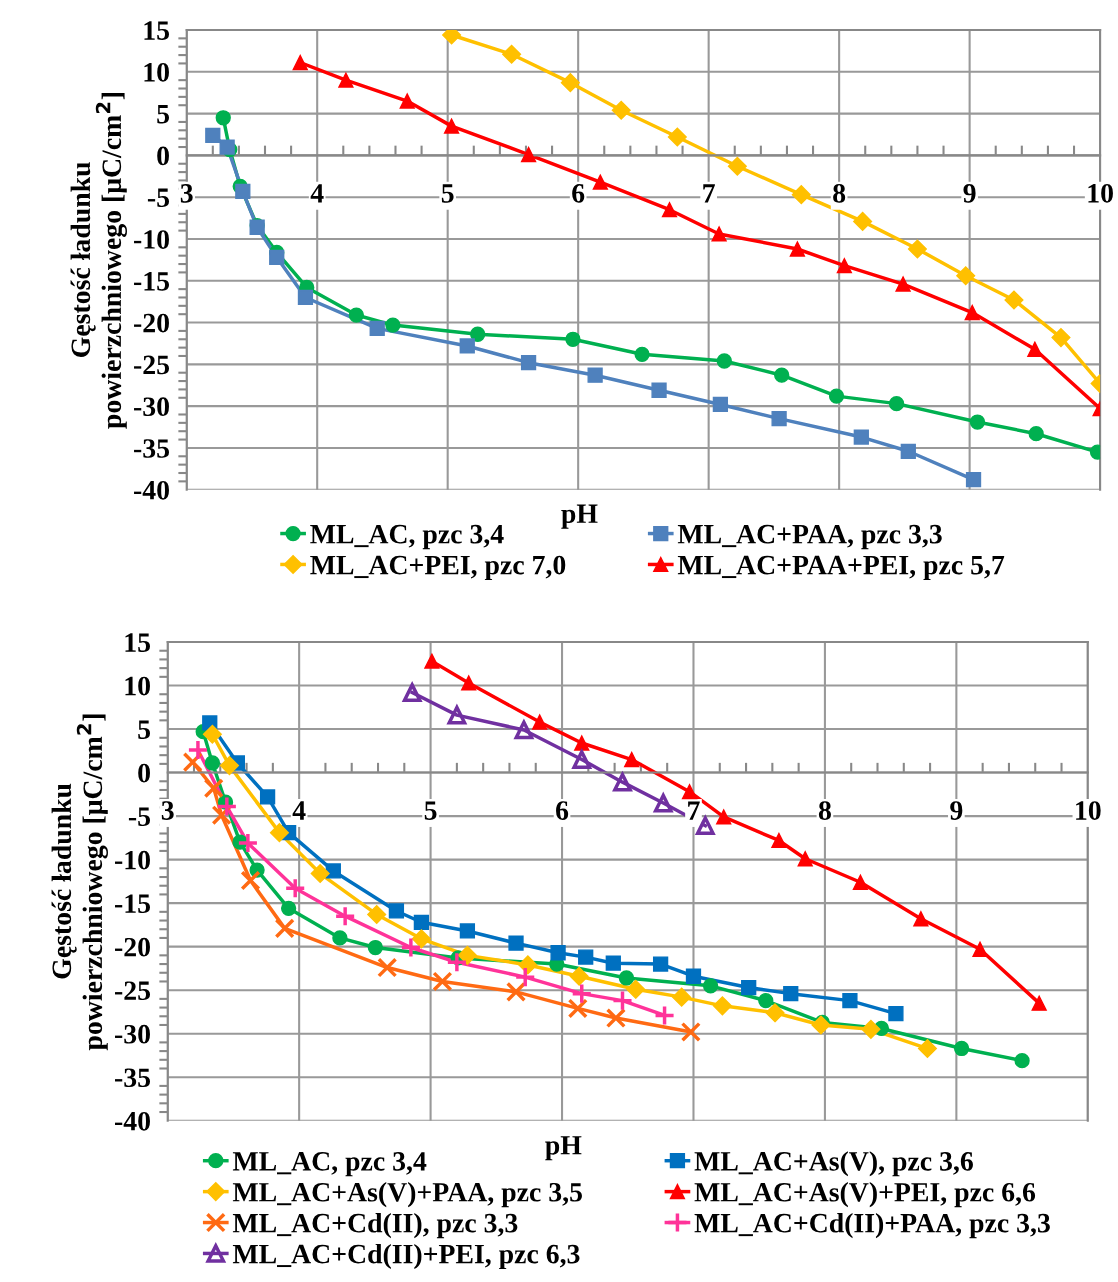 Image resolution: width=1118 pixels, height=1282 pixels. Describe the element at coordinates (1088, 810) in the screenshot. I see `x-tick-label: 10` at that location.